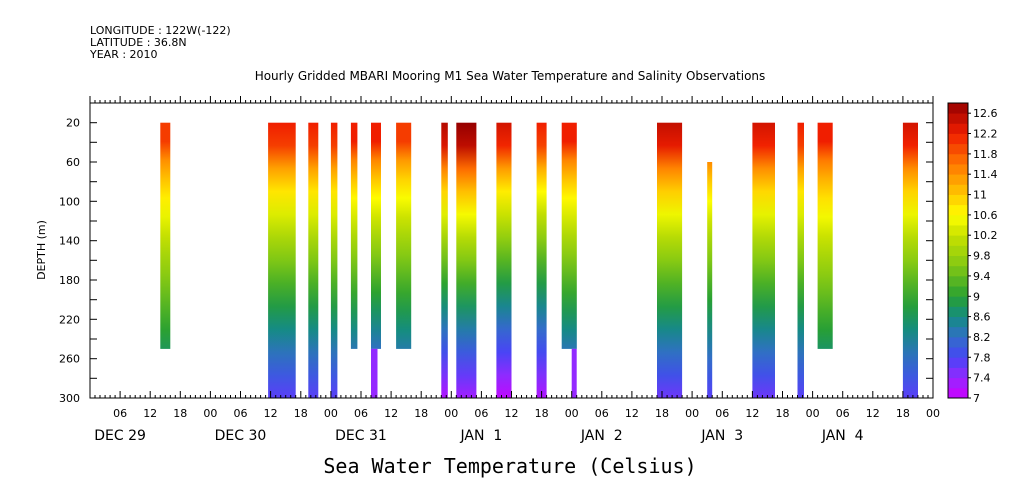 The width and height of the screenshot is (1009, 504). Describe the element at coordinates (481, 436) in the screenshot. I see `x-day-label: JAN 1` at that location.